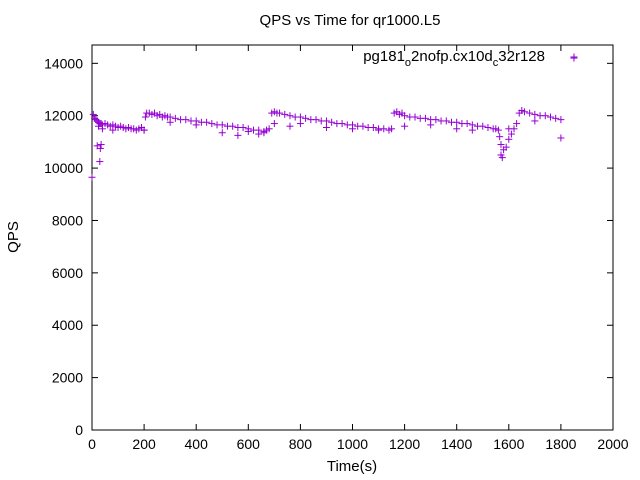 This screenshot has height=480, width=640. Describe the element at coordinates (456, 444) in the screenshot. I see `x-tick-label: 1400` at that location.